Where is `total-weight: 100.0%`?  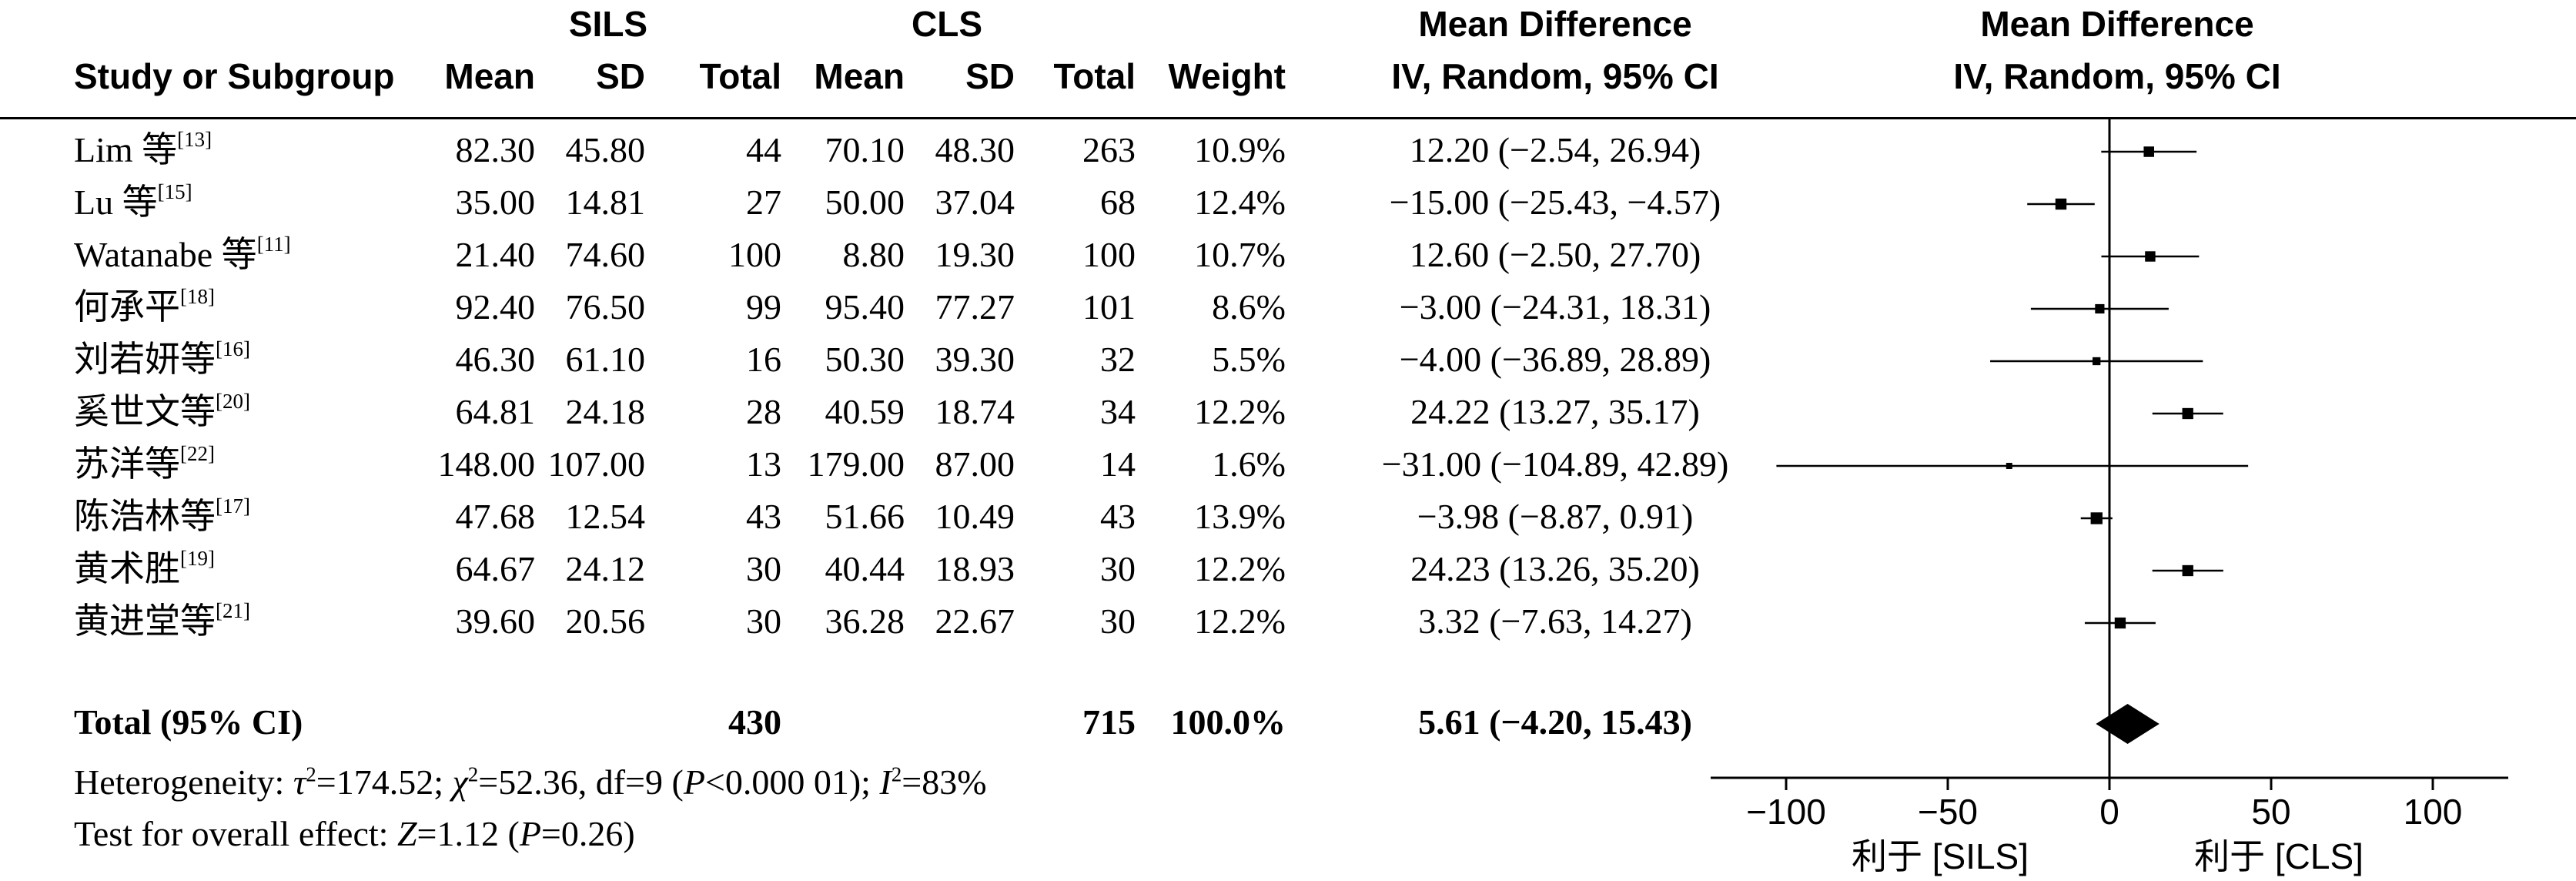
total-weight: 100.0% is located at coordinates (1228, 722).